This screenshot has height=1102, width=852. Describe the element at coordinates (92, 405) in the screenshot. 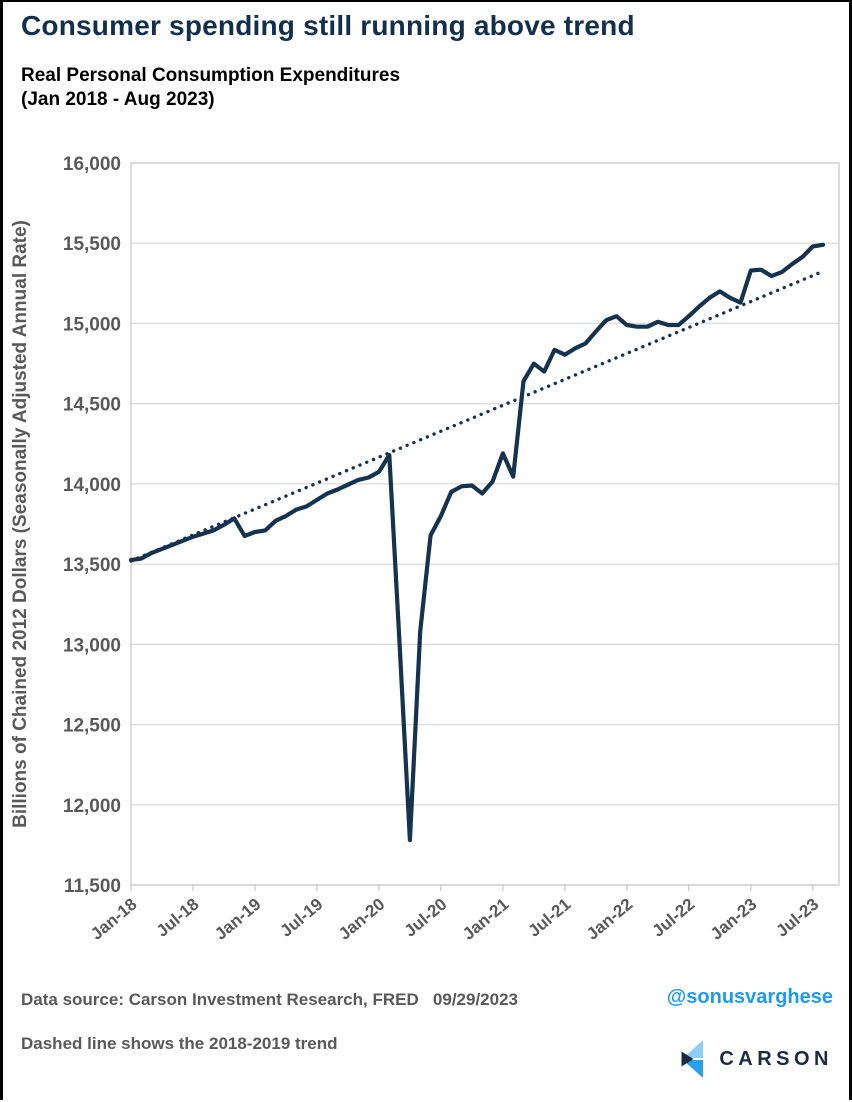

I see `y-tick-label: 14,500` at that location.